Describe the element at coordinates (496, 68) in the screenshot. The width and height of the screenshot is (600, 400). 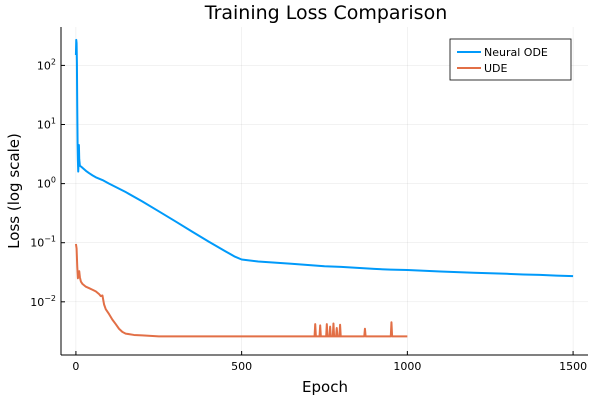
I see `legend-label-ude: UDE` at that location.